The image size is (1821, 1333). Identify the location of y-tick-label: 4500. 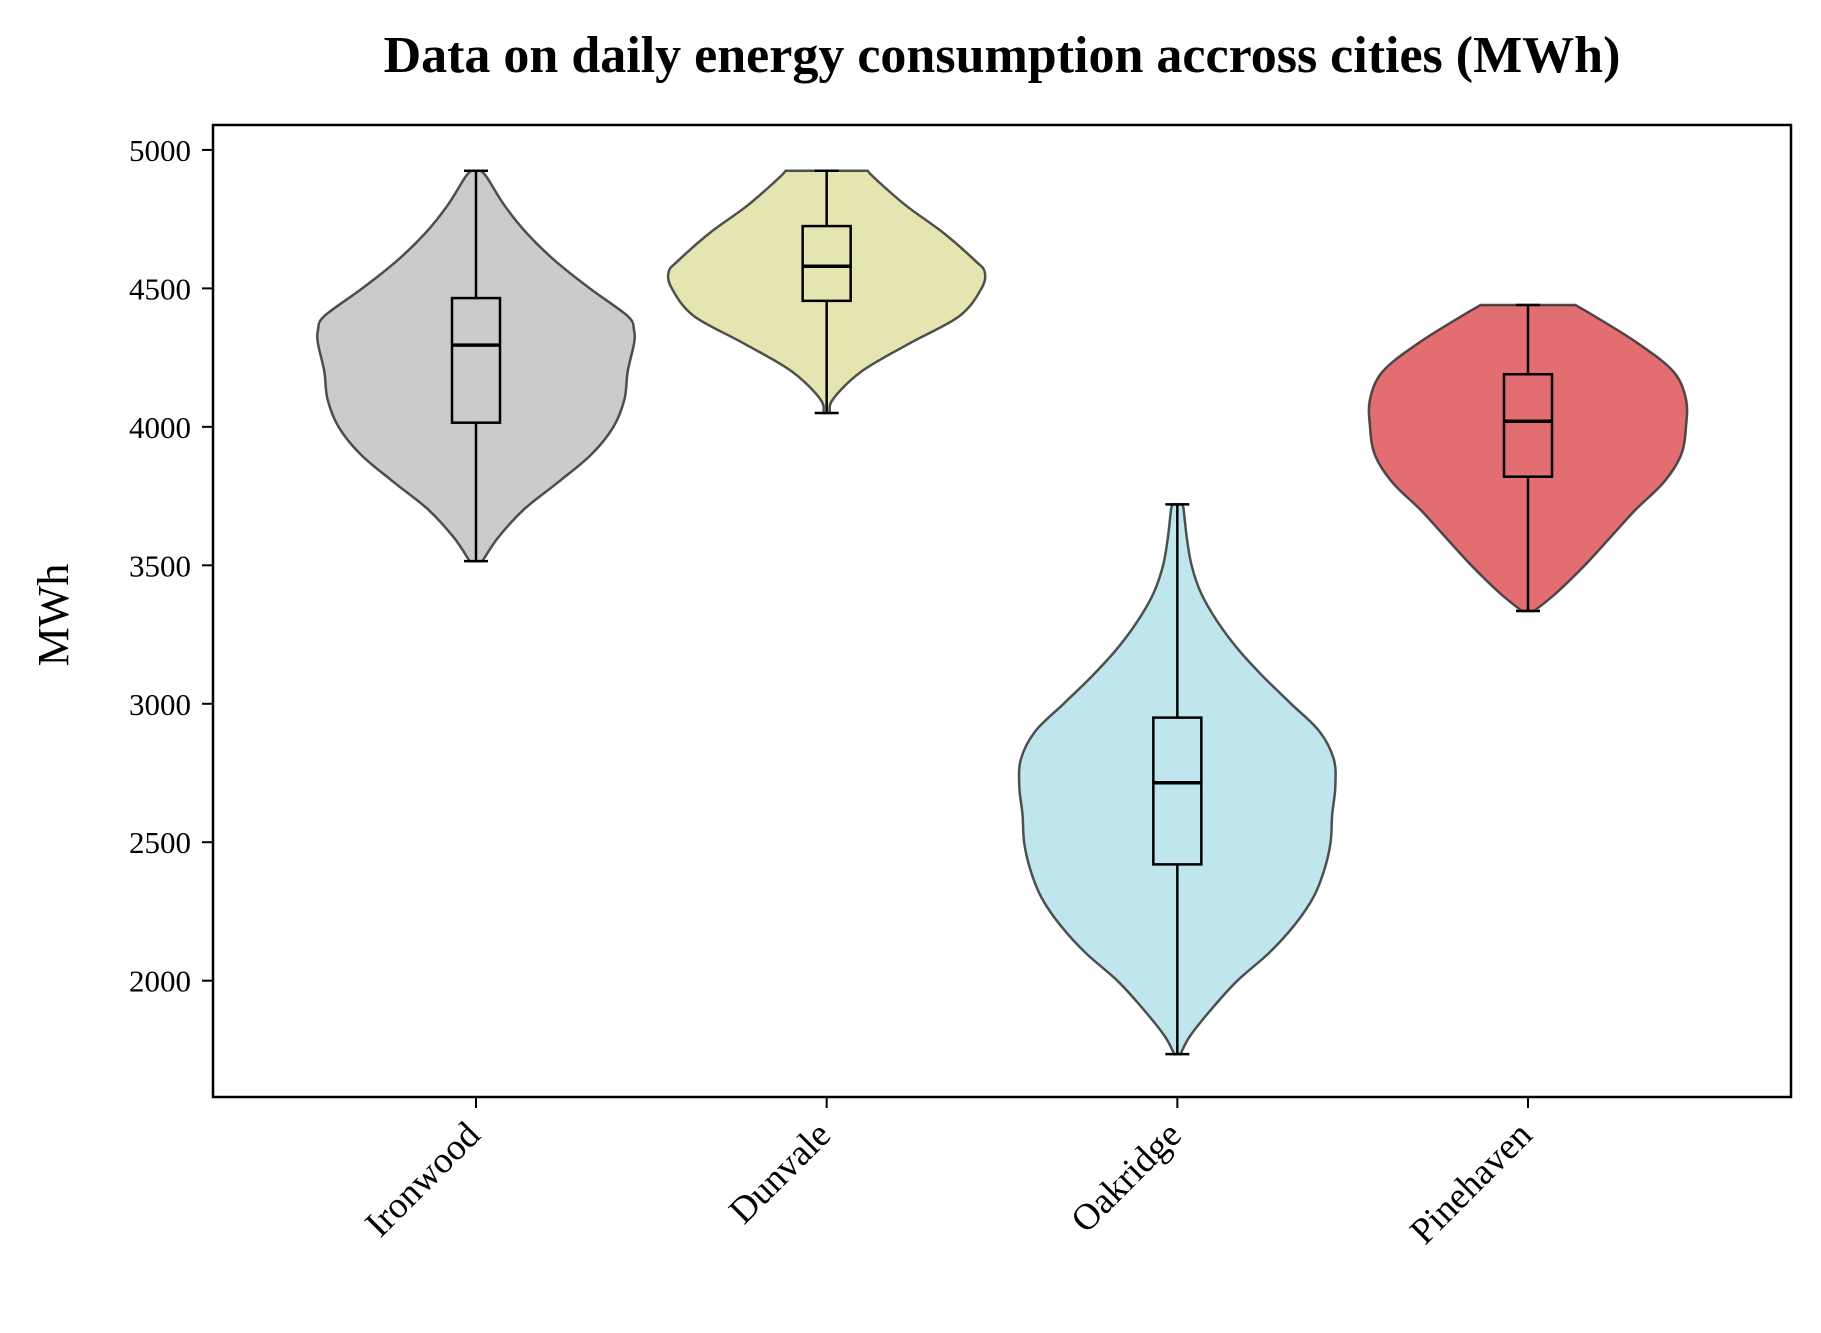
(160, 288).